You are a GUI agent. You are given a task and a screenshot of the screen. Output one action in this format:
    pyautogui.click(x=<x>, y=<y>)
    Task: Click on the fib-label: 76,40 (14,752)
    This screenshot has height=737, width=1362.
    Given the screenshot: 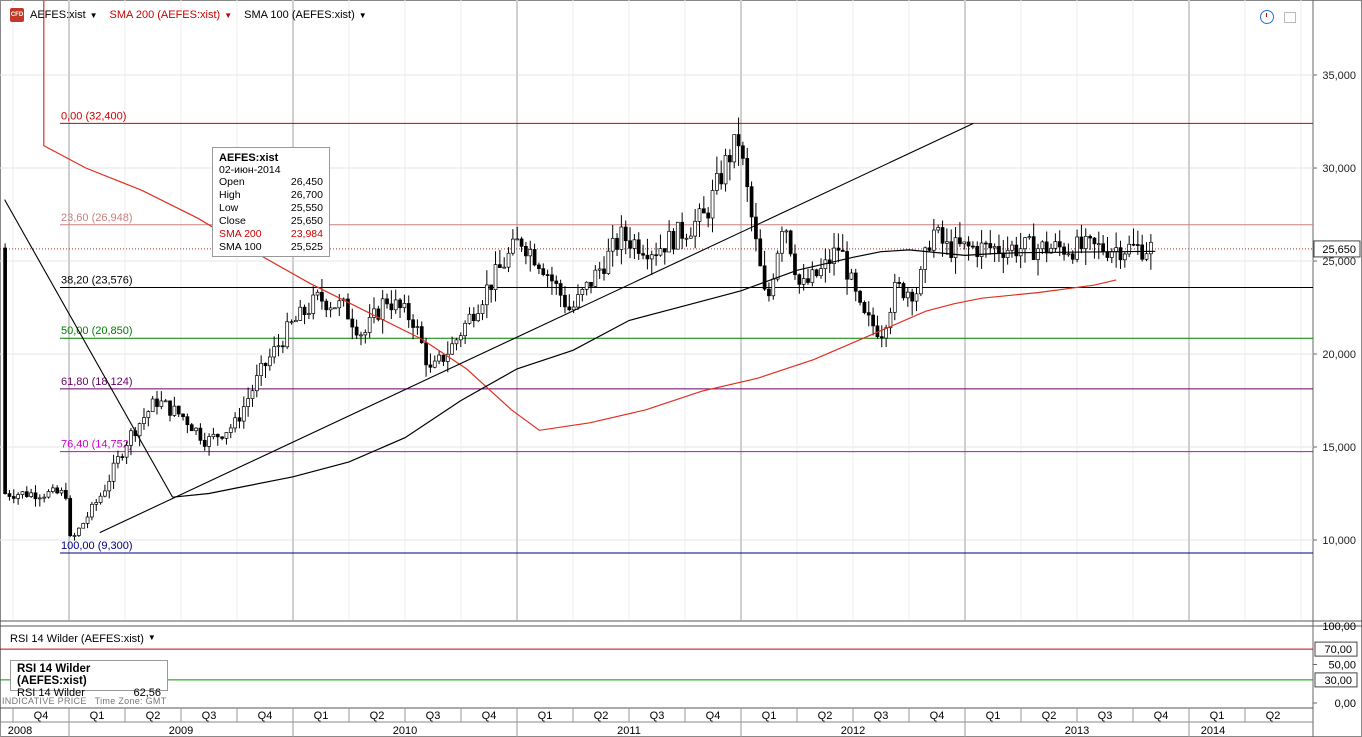 What is the action you would take?
    pyautogui.click(x=97, y=445)
    